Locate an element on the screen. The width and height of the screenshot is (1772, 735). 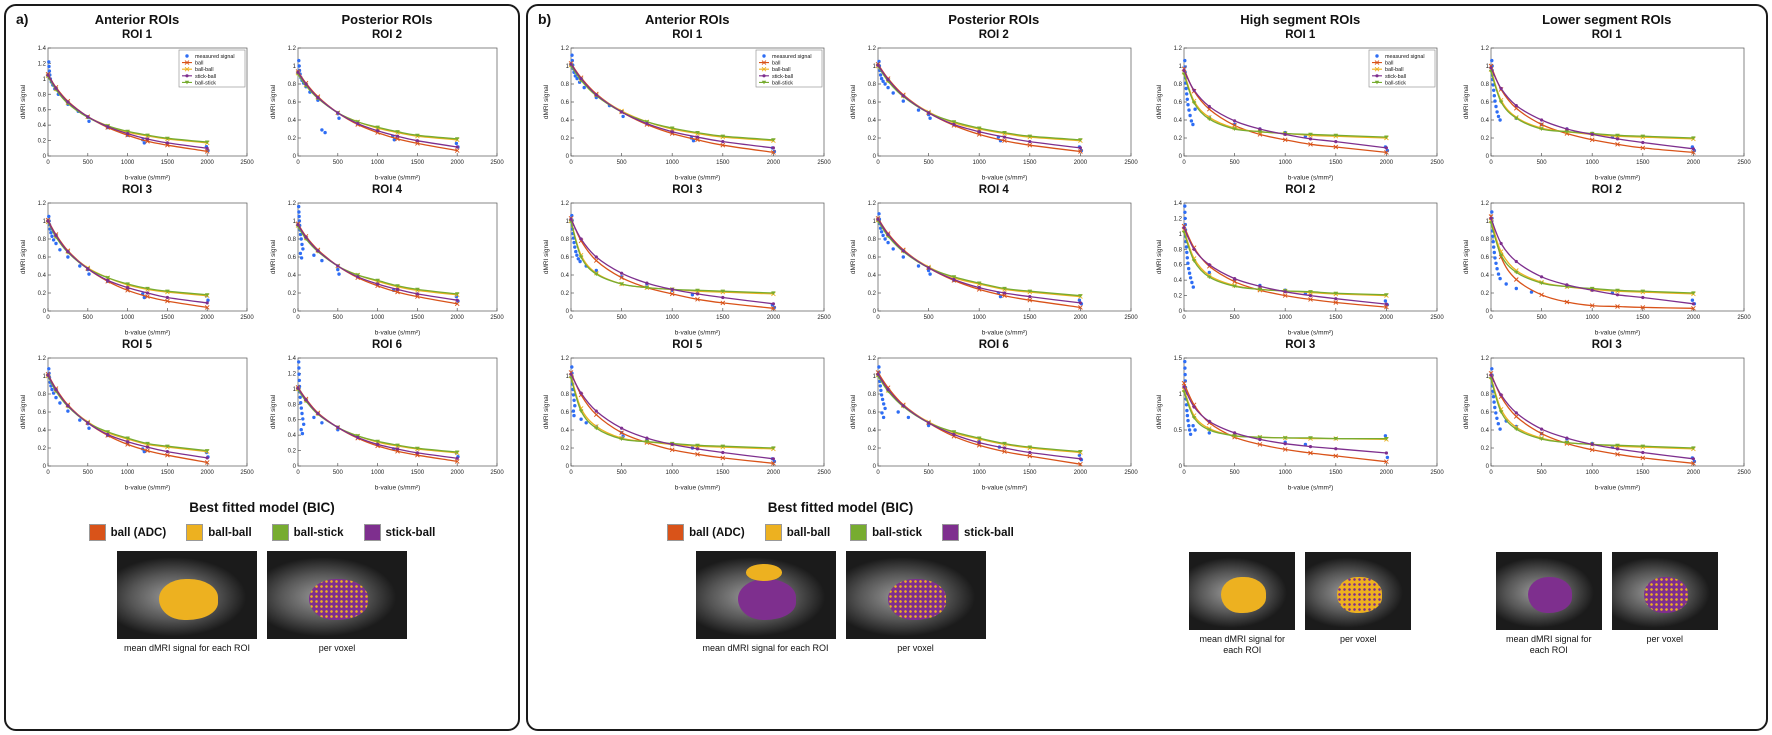
svg-text: 0.5 is located at coordinates (1178, 431).